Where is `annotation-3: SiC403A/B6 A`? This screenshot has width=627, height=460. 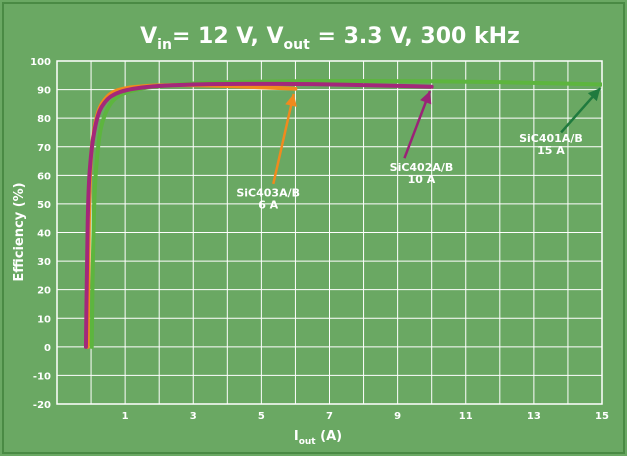 annotation-3: SiC403A/B6 A is located at coordinates (268, 152).